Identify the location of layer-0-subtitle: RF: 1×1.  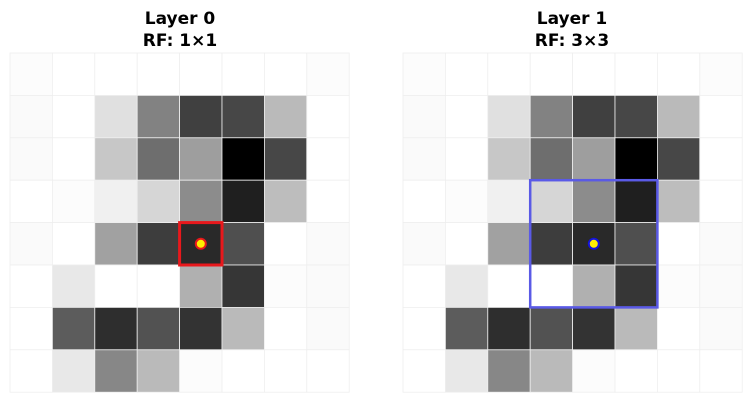
(180, 41).